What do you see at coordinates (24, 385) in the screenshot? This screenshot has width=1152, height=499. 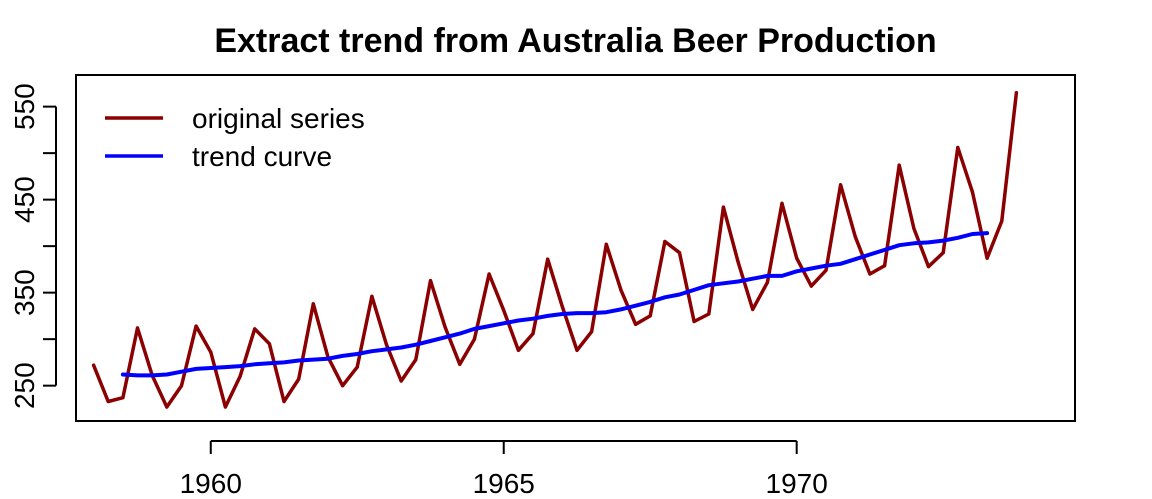 I see `y-tick-label: 250` at bounding box center [24, 385].